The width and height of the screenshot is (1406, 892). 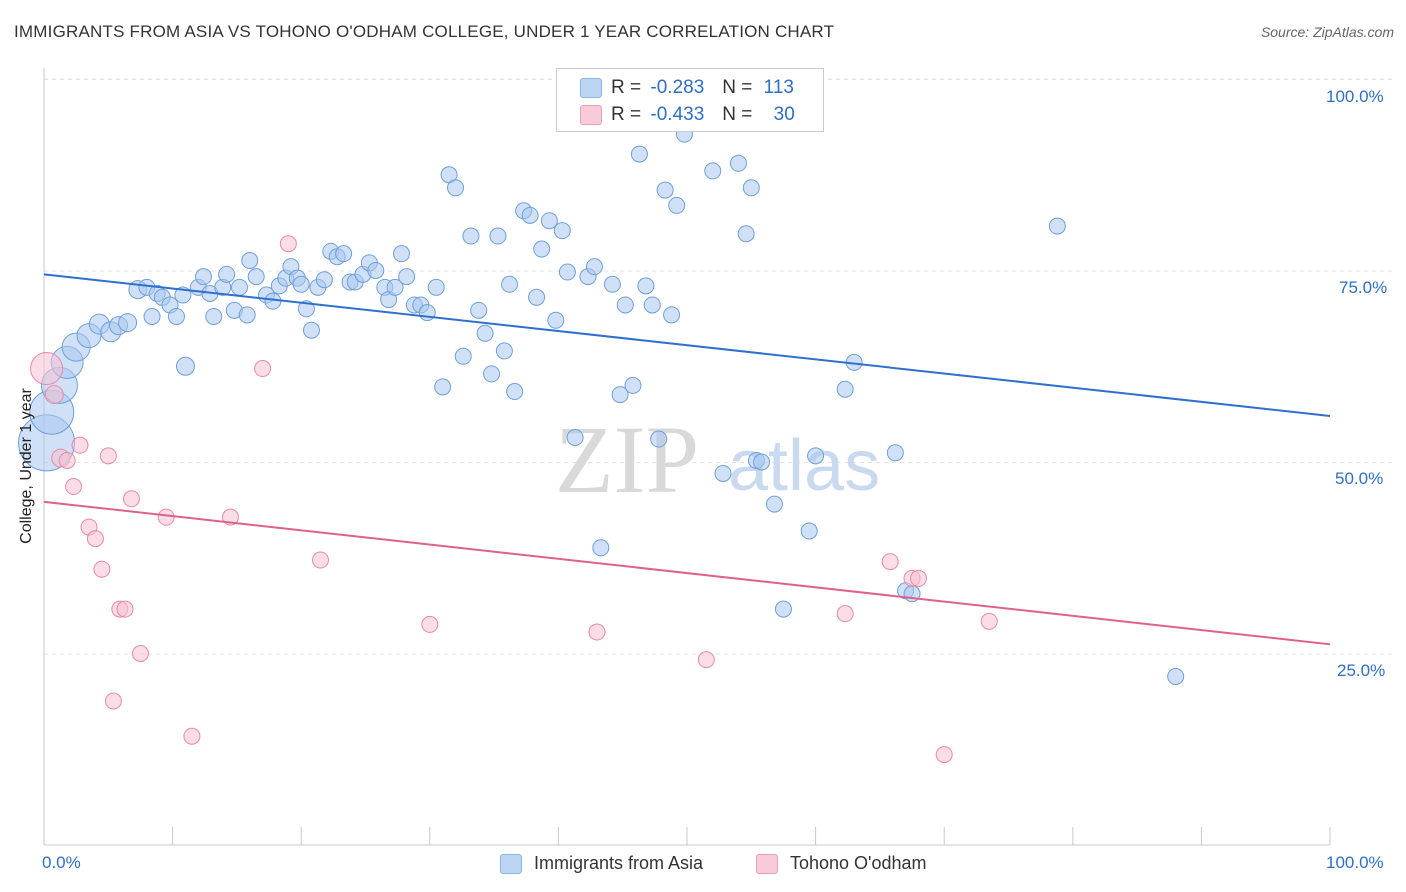 I want to click on stats-r-value: -0.433, so click(x=677, y=114).